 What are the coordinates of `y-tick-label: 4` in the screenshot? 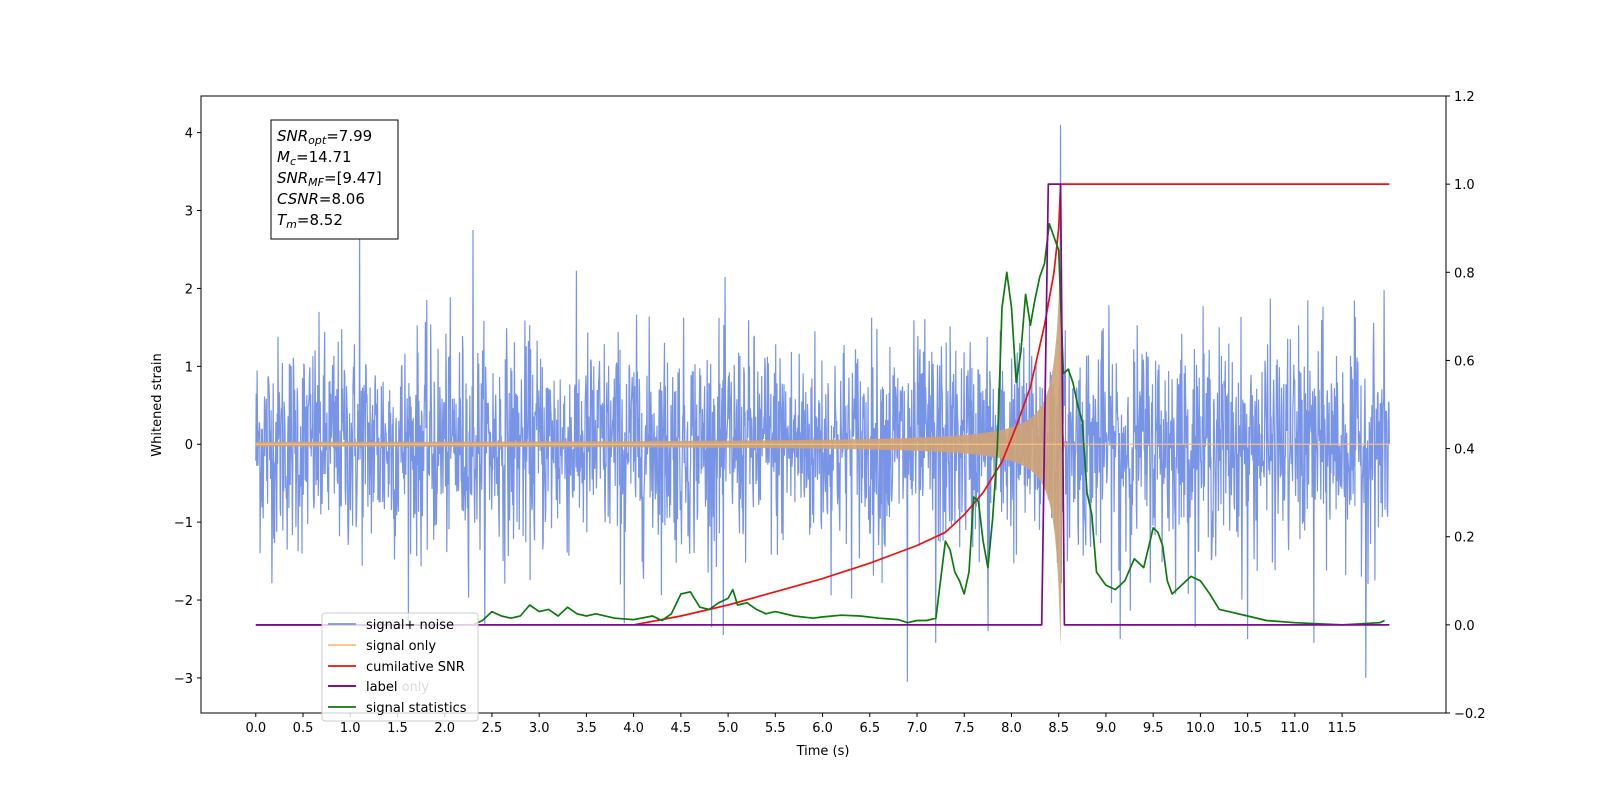 It's located at (189, 134).